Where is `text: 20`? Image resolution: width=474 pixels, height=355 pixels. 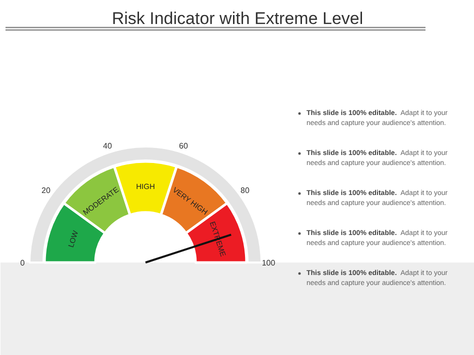
text: 20 is located at coordinates (46, 191).